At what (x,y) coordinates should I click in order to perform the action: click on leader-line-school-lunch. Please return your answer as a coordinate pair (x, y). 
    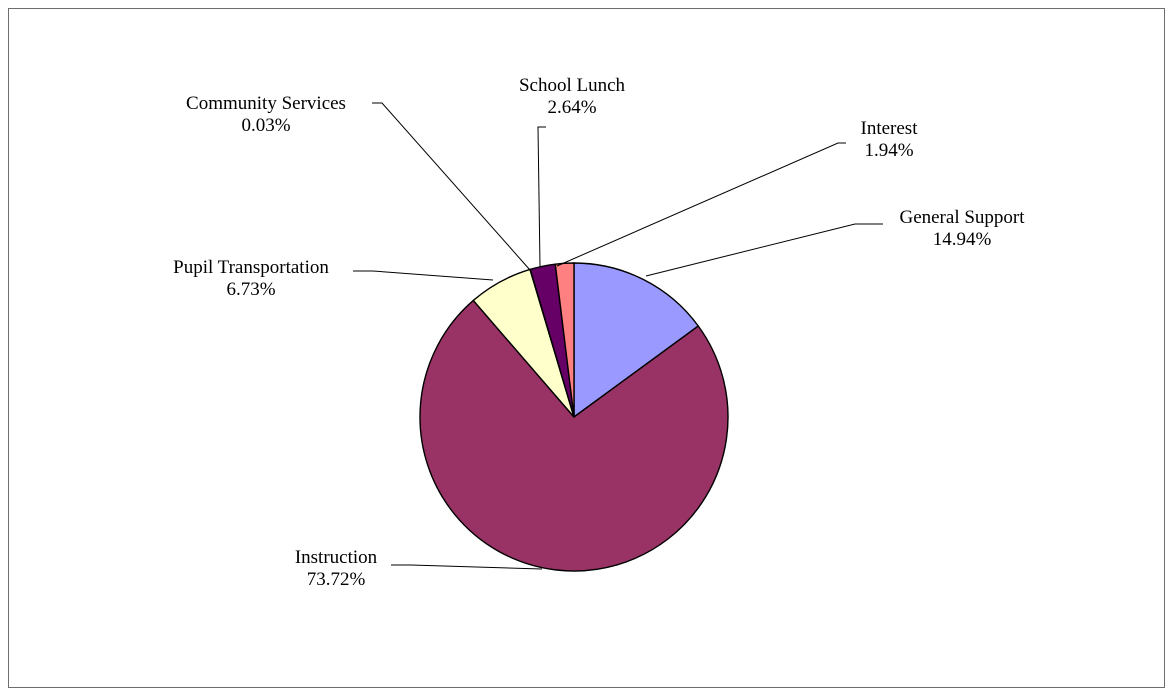
    Looking at the image, I should click on (541, 197).